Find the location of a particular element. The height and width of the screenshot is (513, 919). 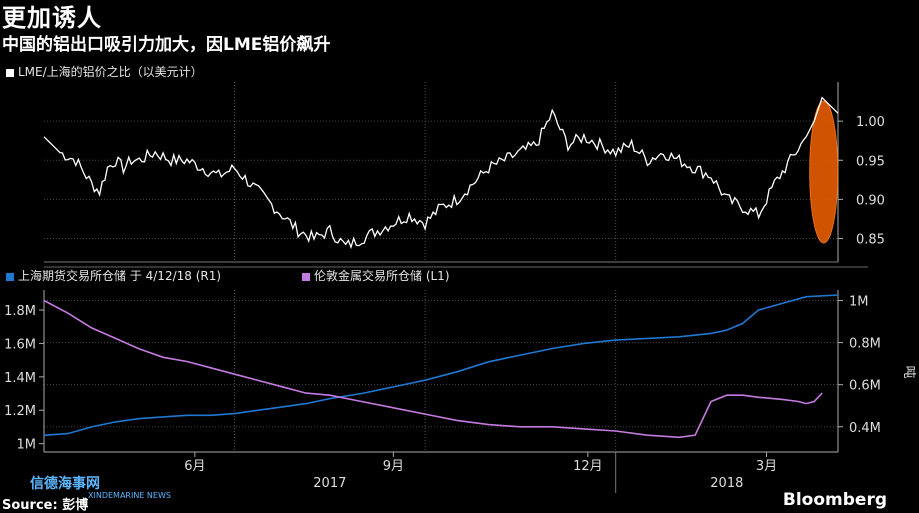

legend-ratio-swatch is located at coordinates (10, 72).